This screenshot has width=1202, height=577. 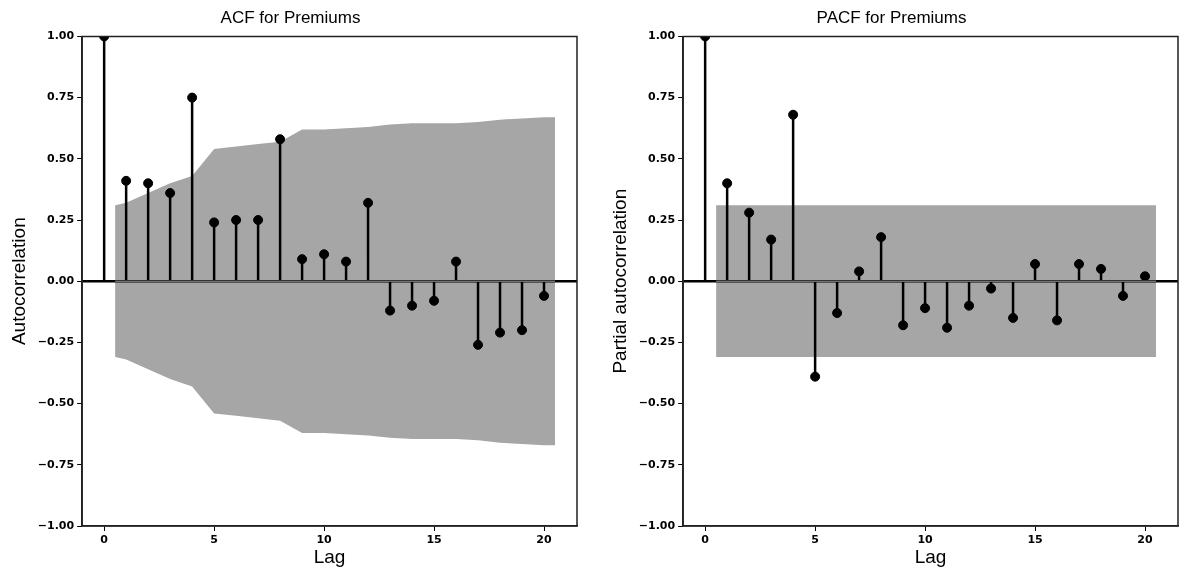 What do you see at coordinates (619, 281) in the screenshot?
I see `y-axis-title: Partial autocorrelation` at bounding box center [619, 281].